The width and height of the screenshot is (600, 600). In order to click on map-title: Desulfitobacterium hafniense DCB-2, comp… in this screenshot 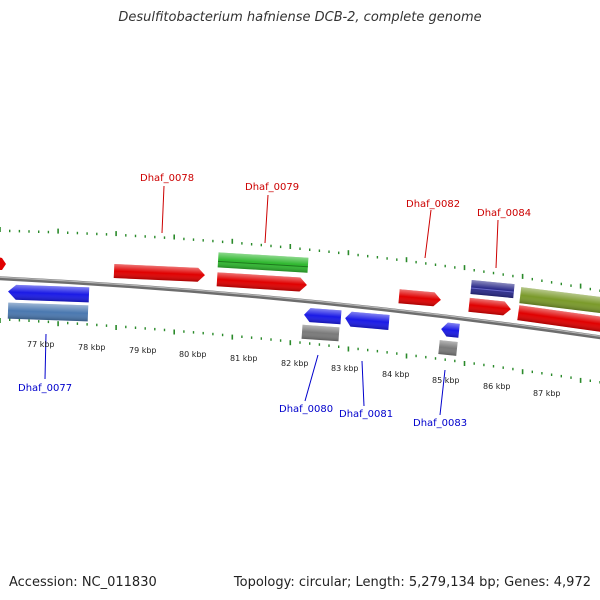, I will do `click(300, 17)`.